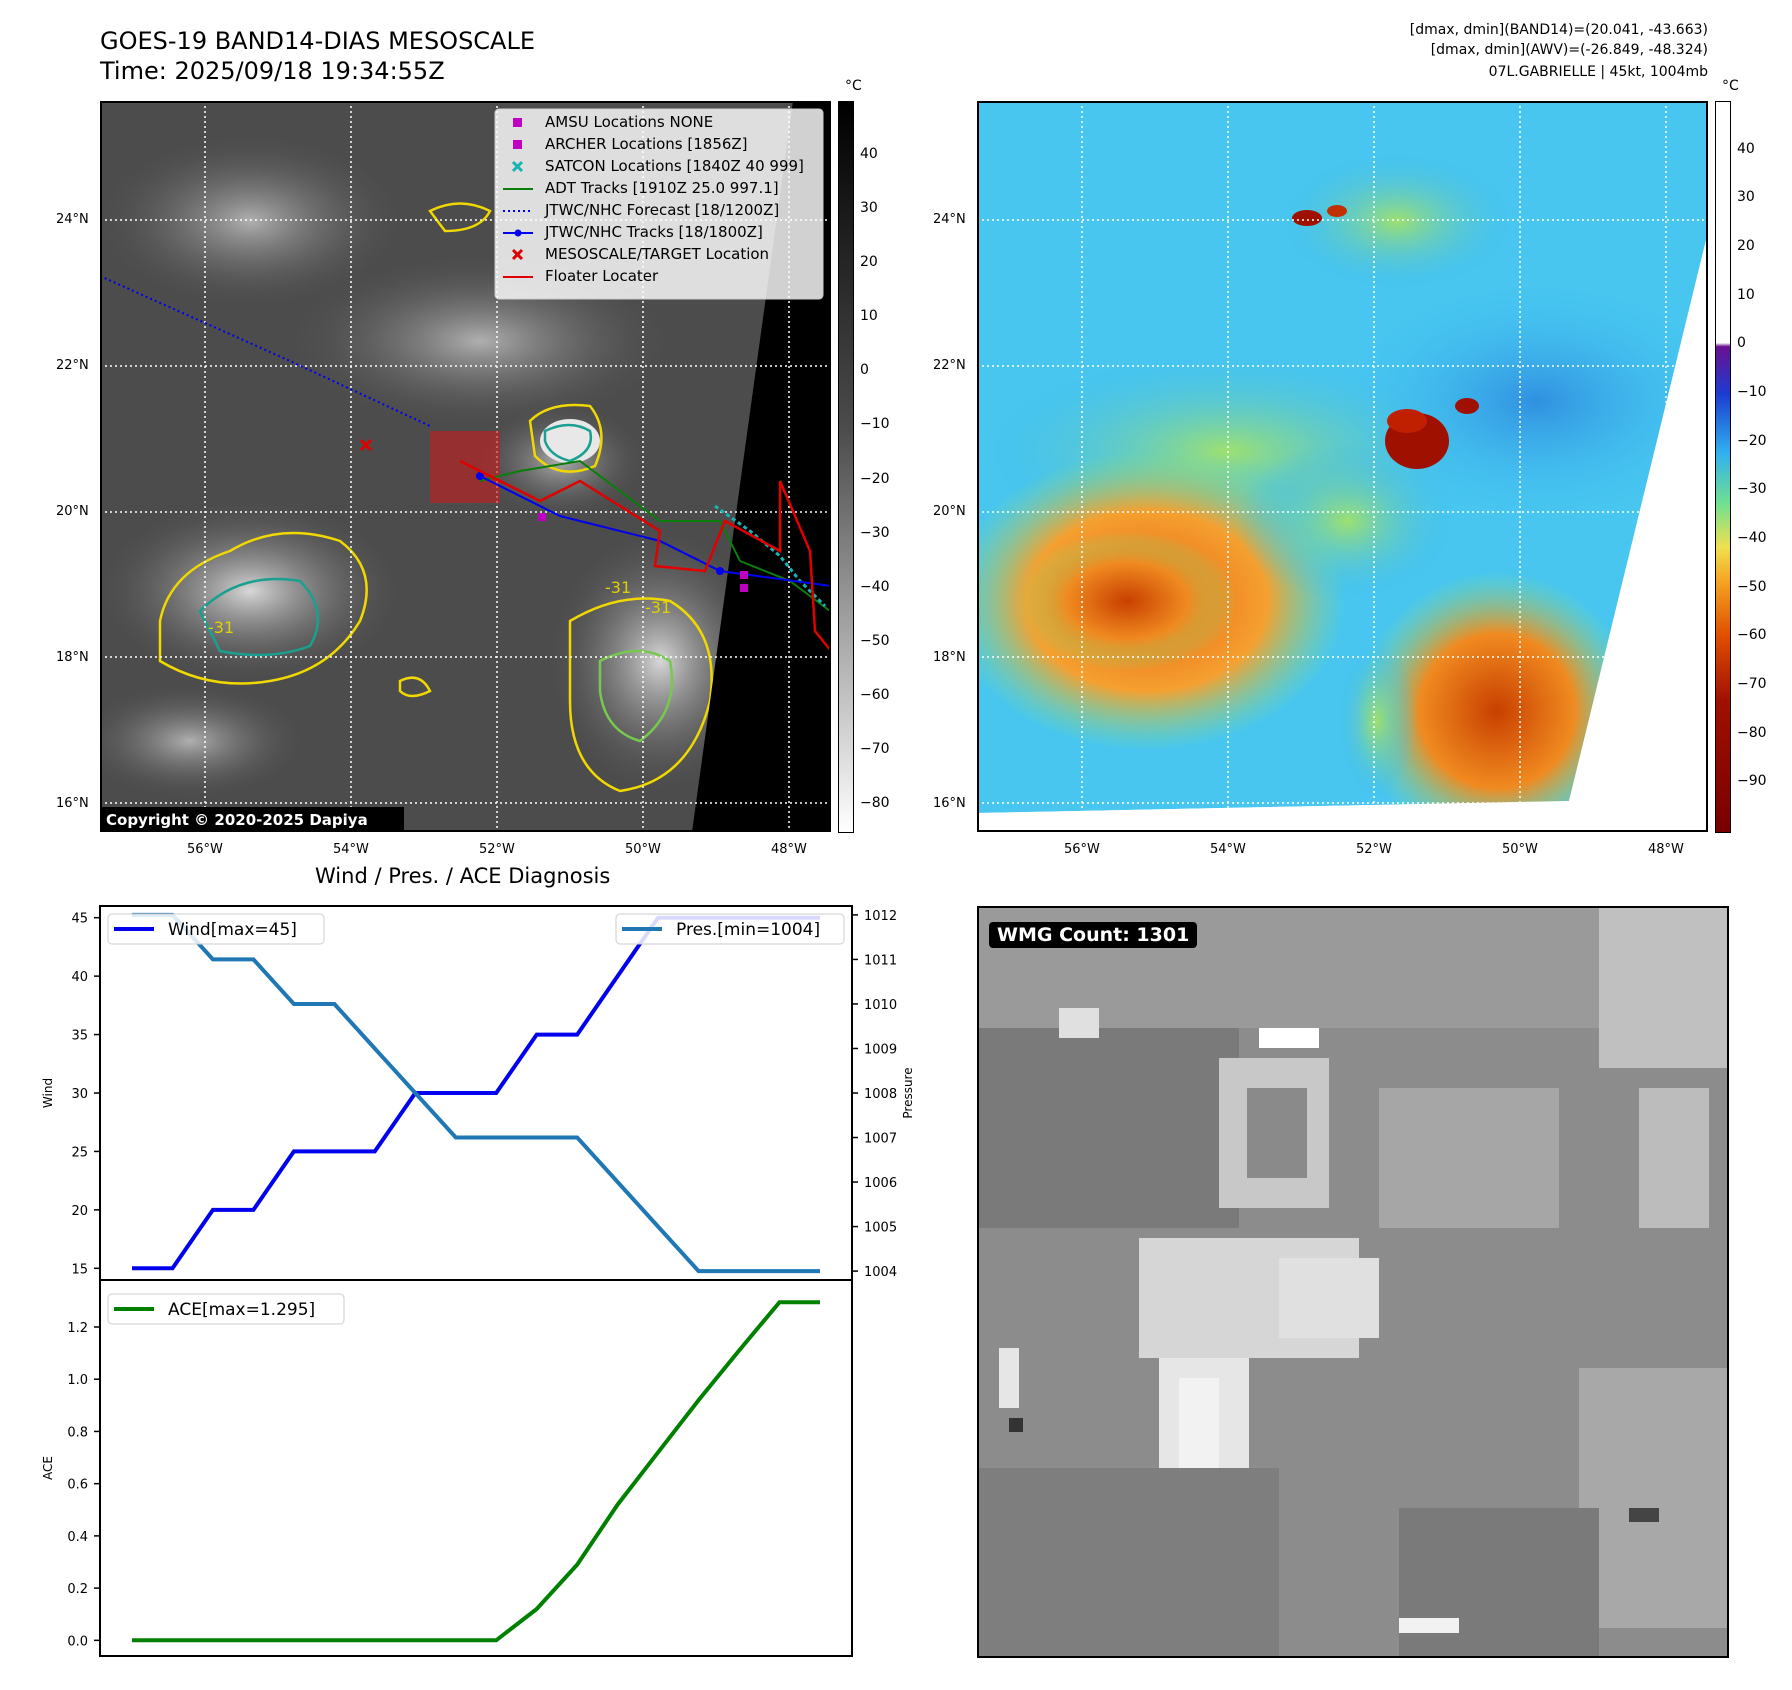 The image size is (1792, 1690). Describe the element at coordinates (880, 1183) in the screenshot. I see `pressure-tick-label: 1006` at that location.